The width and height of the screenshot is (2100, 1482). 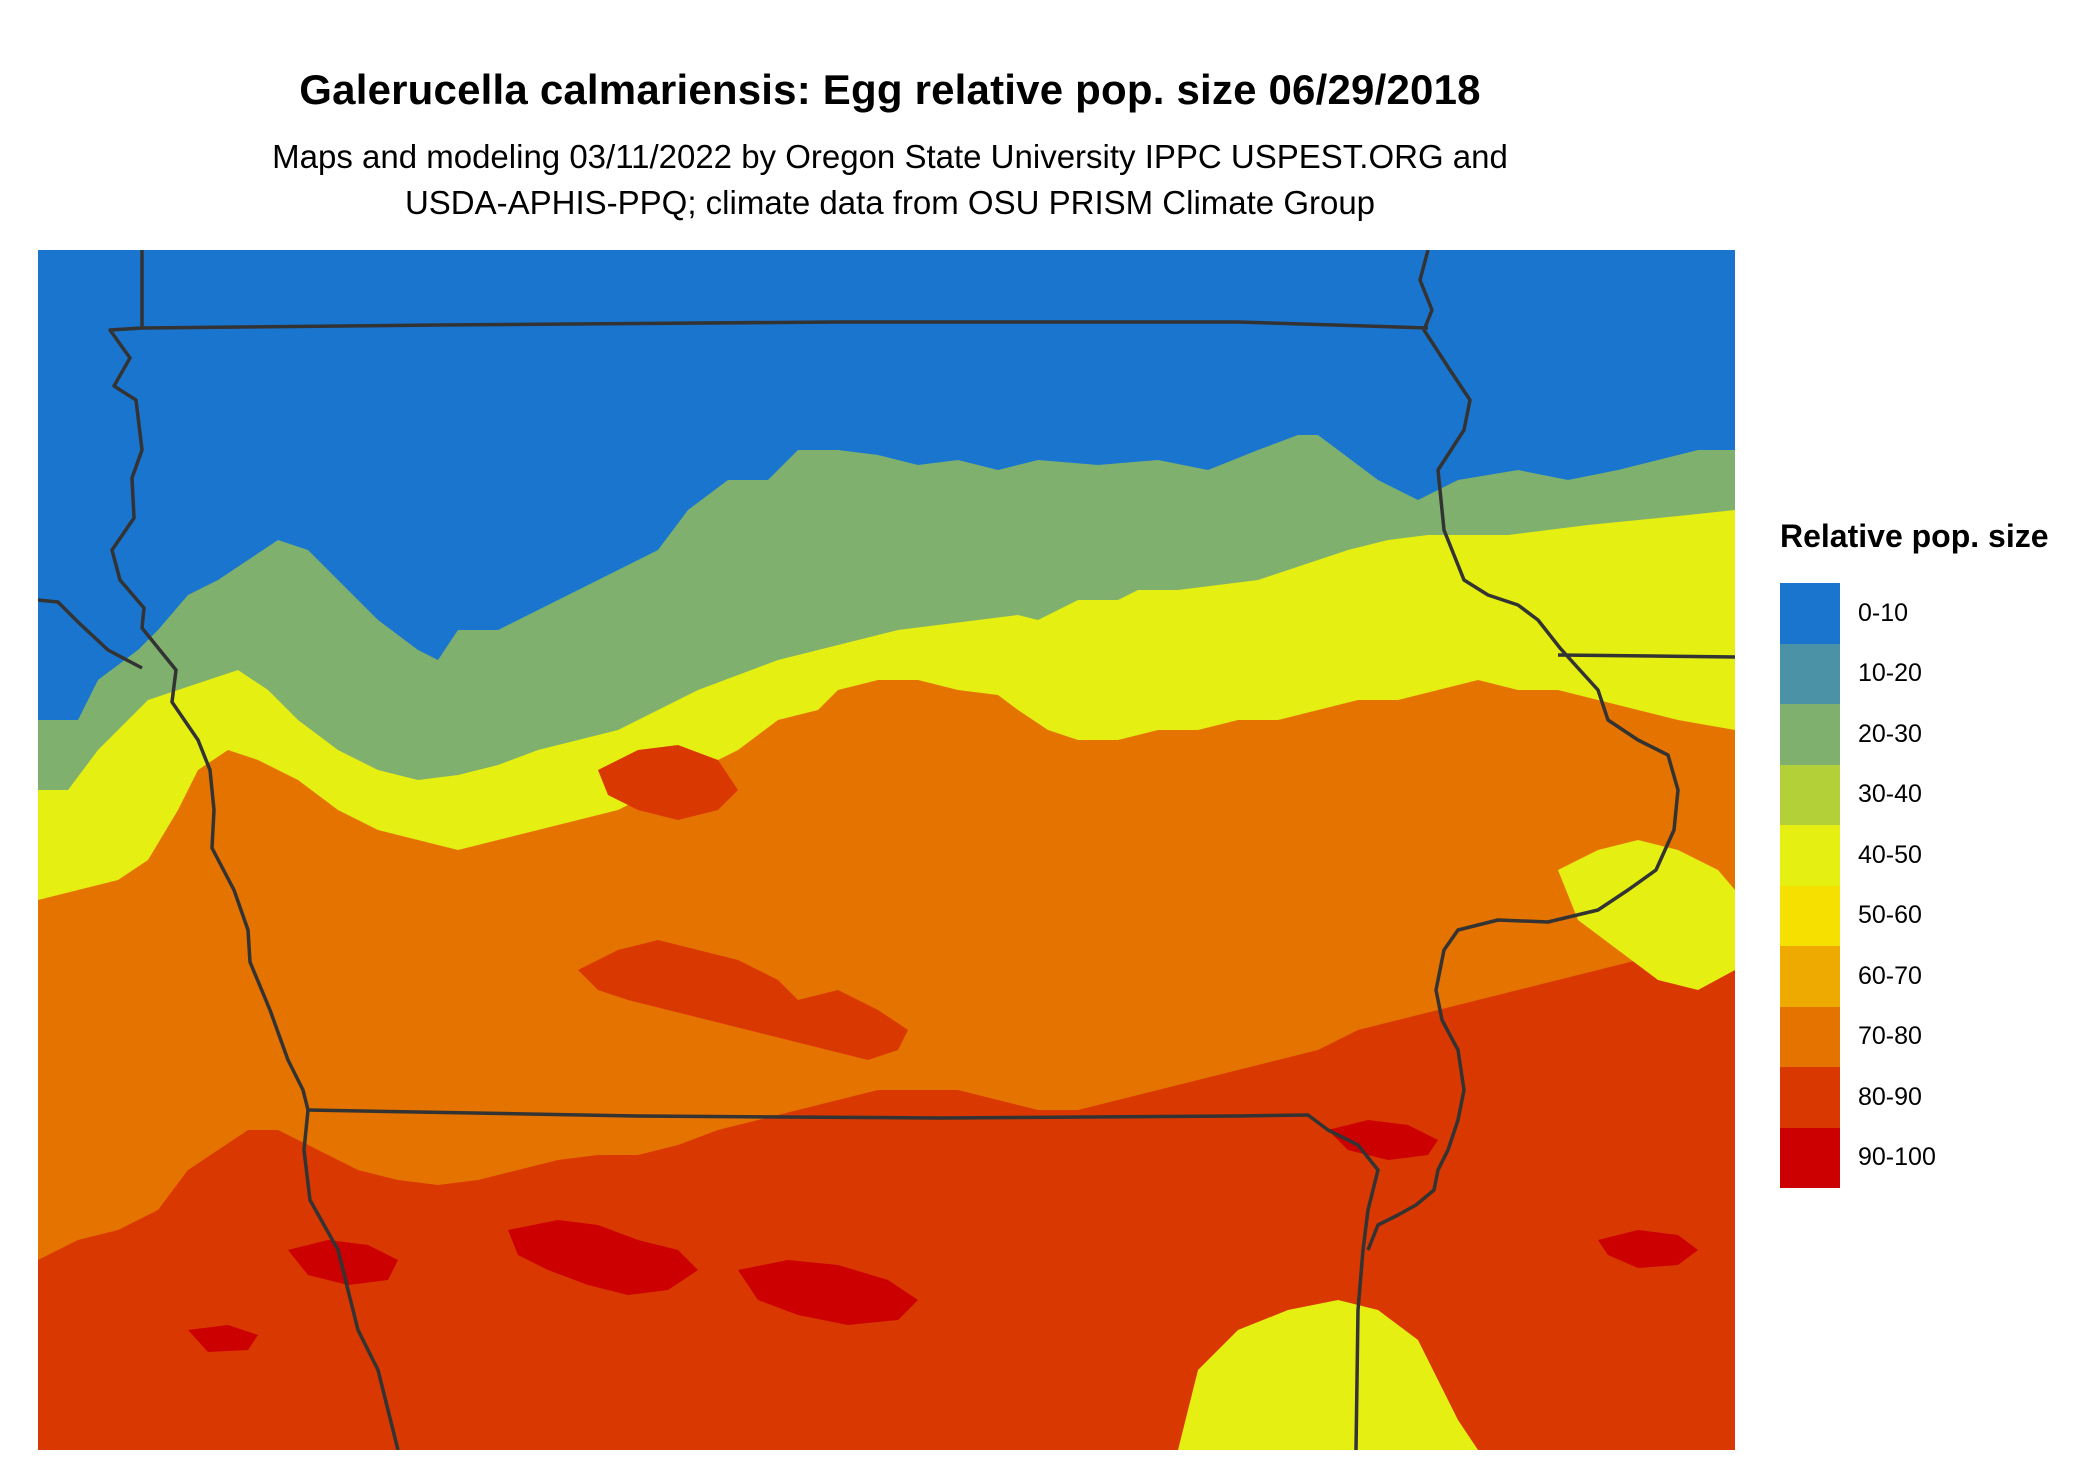 What do you see at coordinates (668, 782) in the screenshot?
I see `zone-red-orange-upper` at bounding box center [668, 782].